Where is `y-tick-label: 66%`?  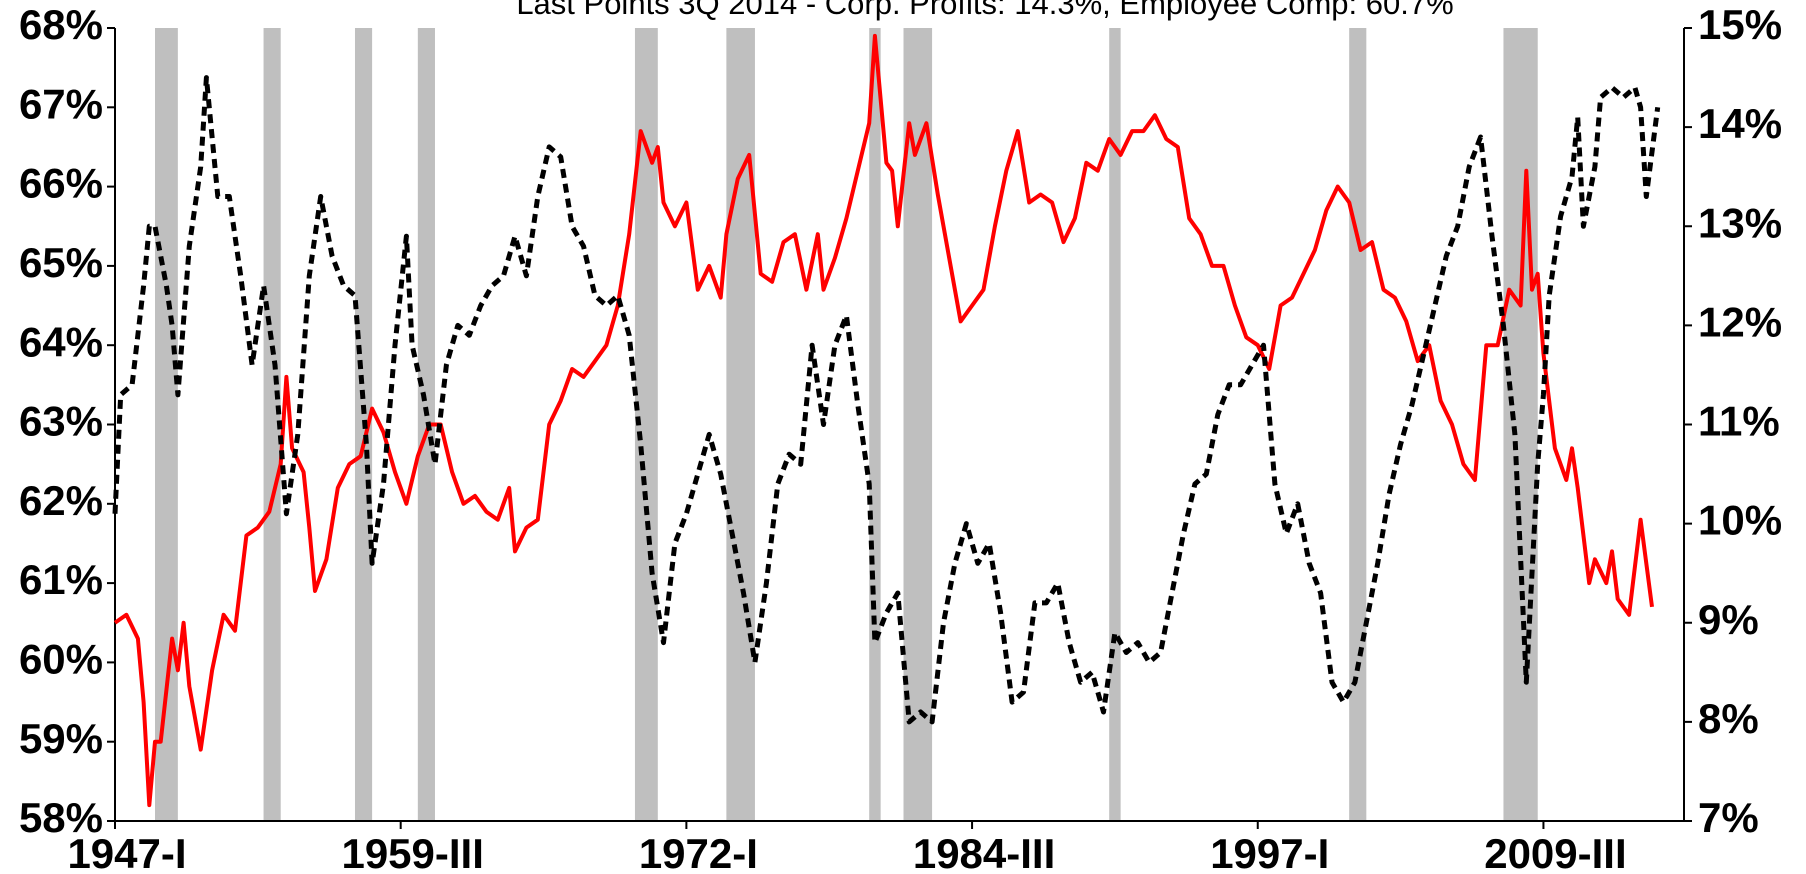 y-tick-label: 66% is located at coordinates (61, 183).